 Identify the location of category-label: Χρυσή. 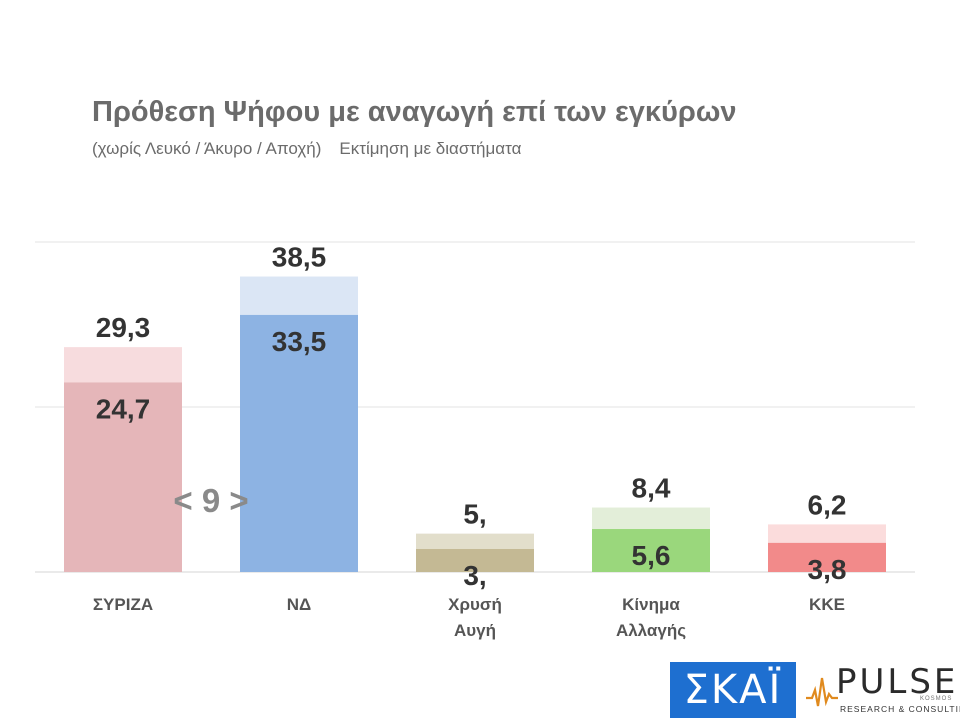
(475, 604).